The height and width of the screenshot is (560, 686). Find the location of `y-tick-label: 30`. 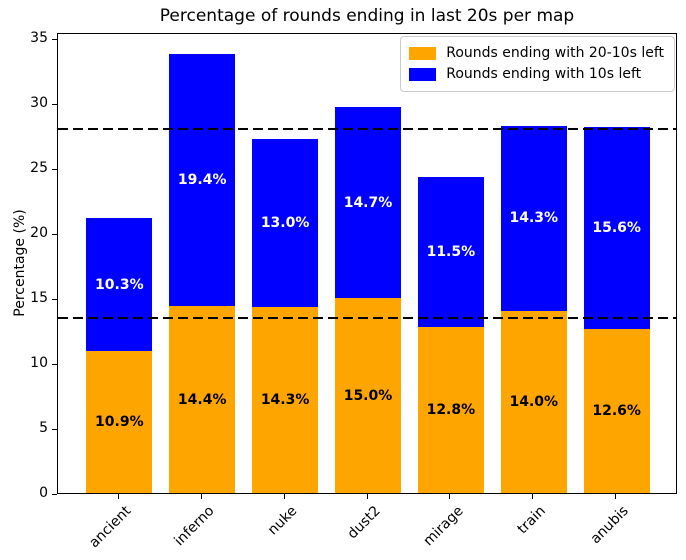

y-tick-label: 30 is located at coordinates (39, 103).